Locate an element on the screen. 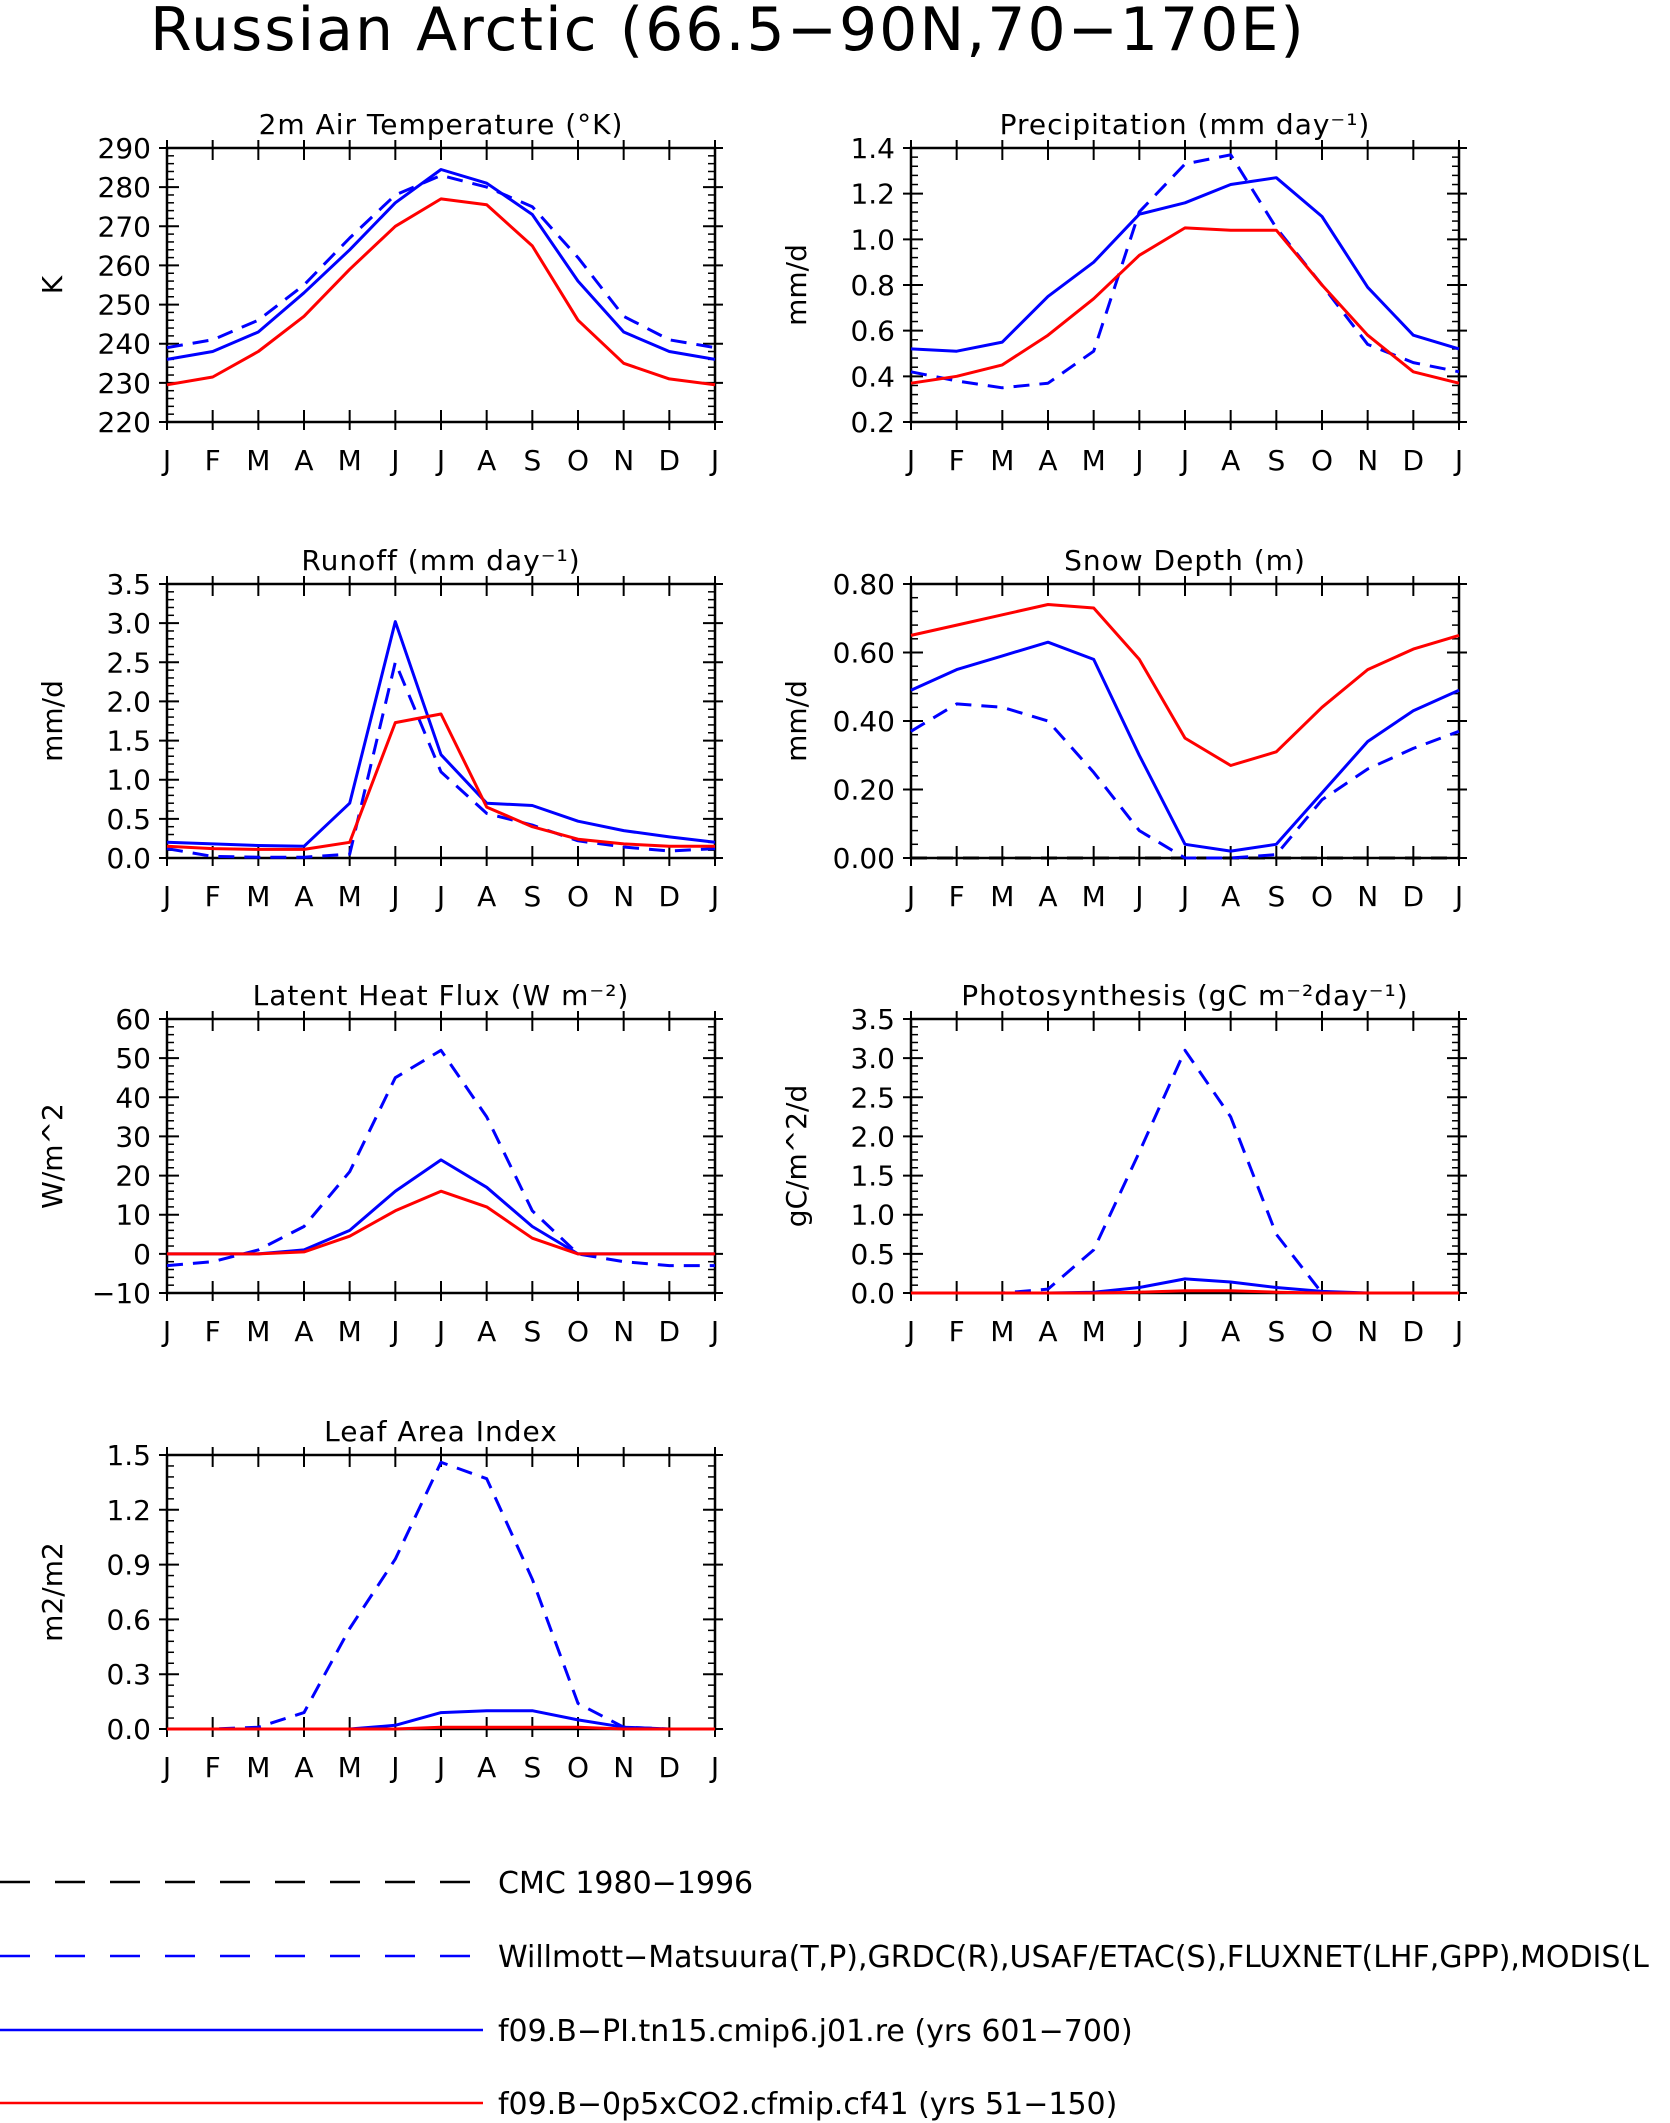 Image resolution: width=1670 pixels, height=2123 pixels. y-tick-label: 0 is located at coordinates (142, 1254).